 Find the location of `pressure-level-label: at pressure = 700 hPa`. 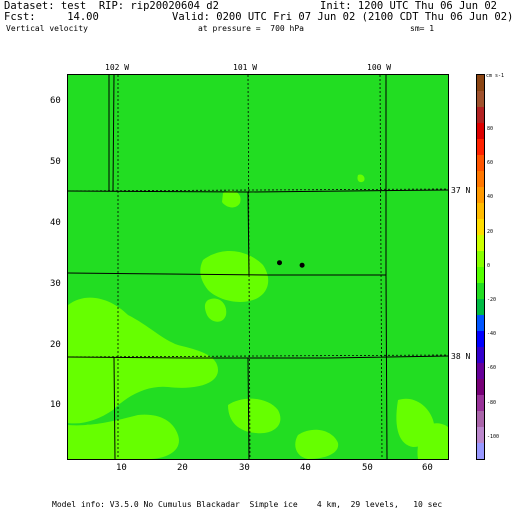

pressure-level-label: at pressure = 700 hPa is located at coordinates (251, 28).